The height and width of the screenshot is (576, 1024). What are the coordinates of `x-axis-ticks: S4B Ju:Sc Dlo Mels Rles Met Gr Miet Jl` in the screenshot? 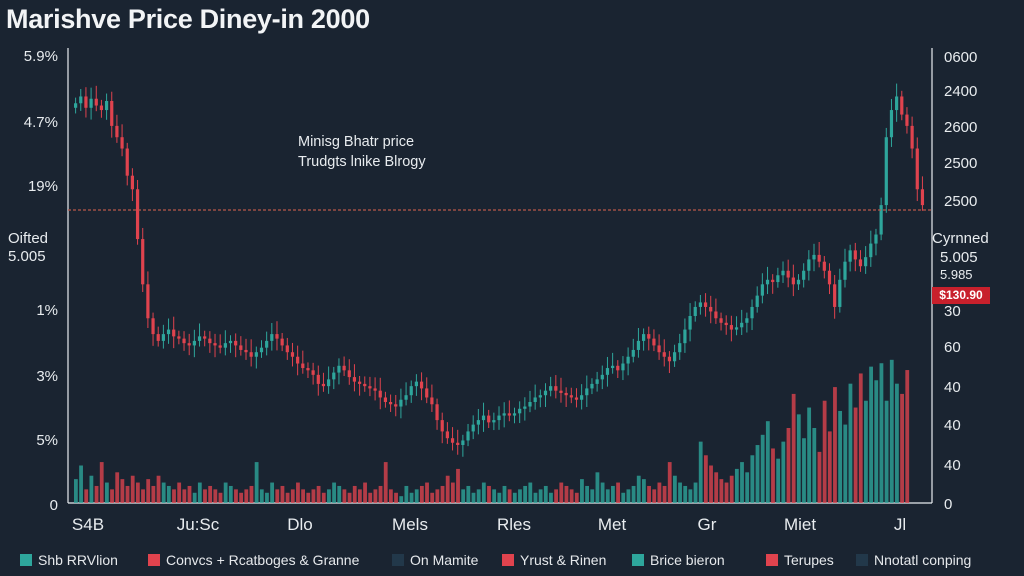 It's located at (489, 524).